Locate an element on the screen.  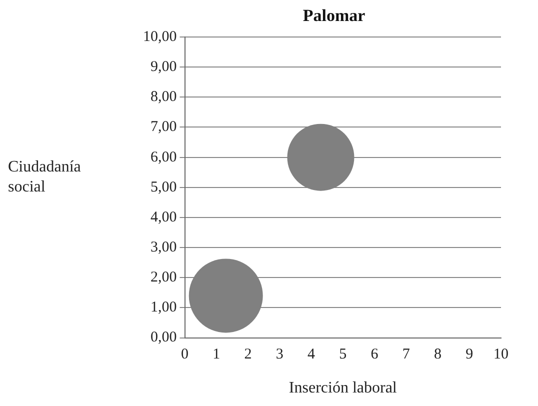
y-tick-label: 4,00 is located at coordinates (163, 217).